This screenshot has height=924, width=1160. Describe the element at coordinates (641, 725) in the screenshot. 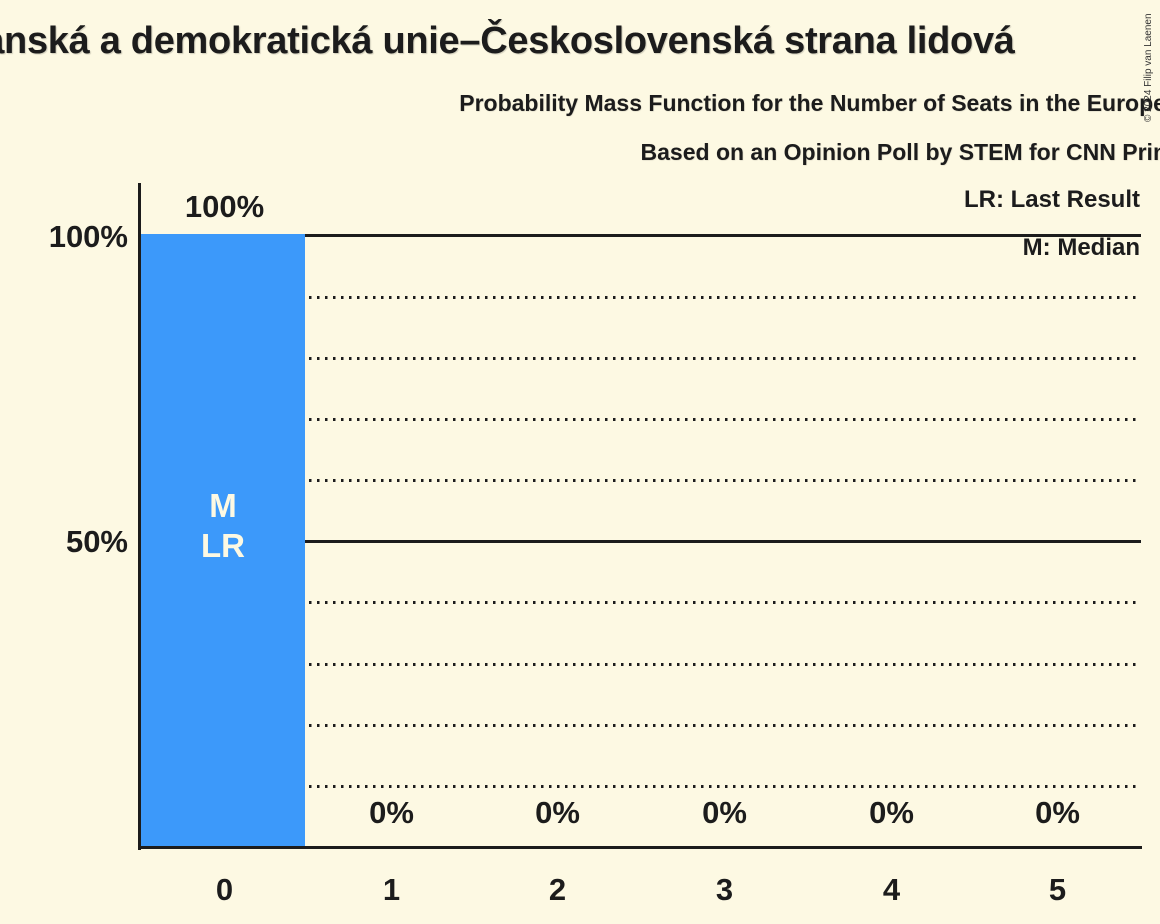

I see `gridline-20pct` at that location.